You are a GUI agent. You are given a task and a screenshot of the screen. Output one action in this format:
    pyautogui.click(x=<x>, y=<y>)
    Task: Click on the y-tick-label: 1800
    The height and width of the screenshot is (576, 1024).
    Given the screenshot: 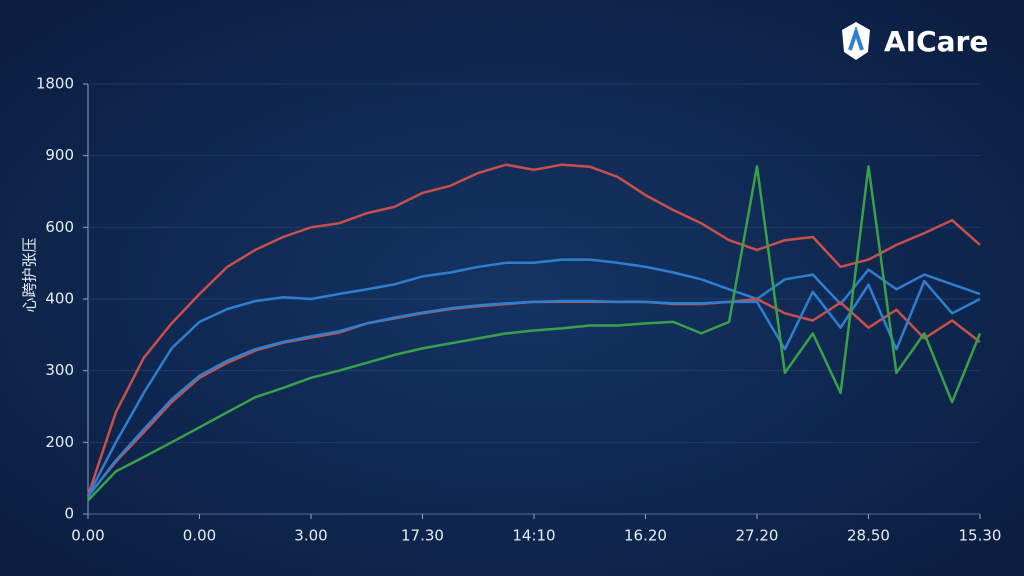 What is the action you would take?
    pyautogui.click(x=55, y=84)
    